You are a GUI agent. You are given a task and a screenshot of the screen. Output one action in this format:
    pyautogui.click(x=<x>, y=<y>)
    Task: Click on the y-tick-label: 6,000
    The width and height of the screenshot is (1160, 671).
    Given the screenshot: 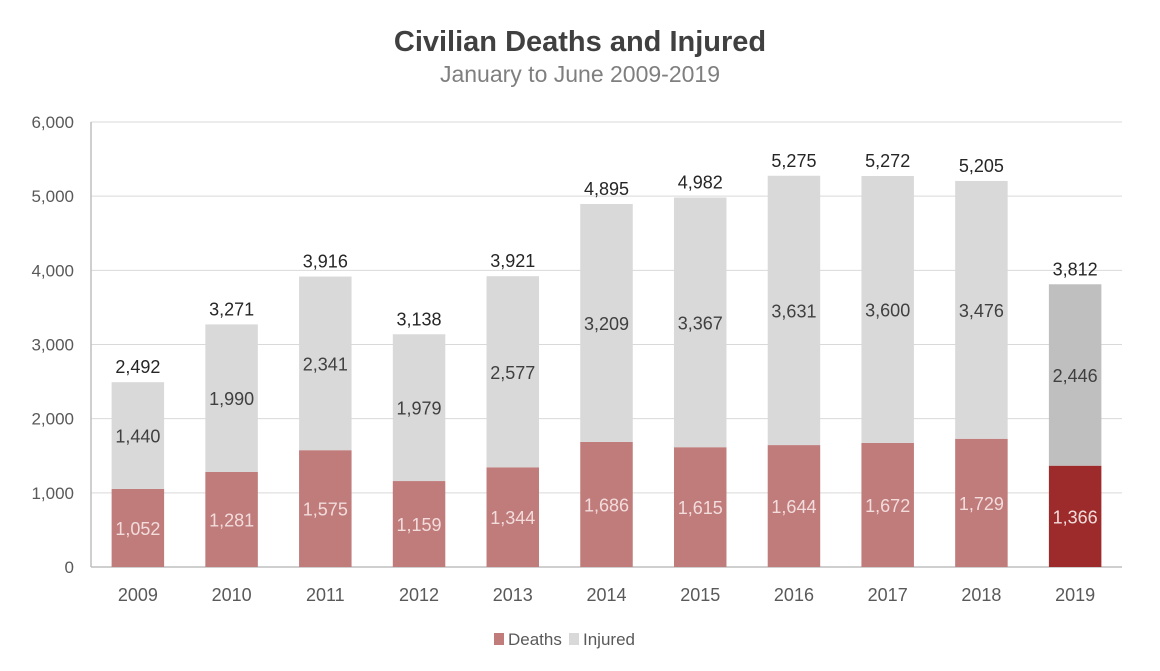 What is the action you would take?
    pyautogui.click(x=52, y=122)
    